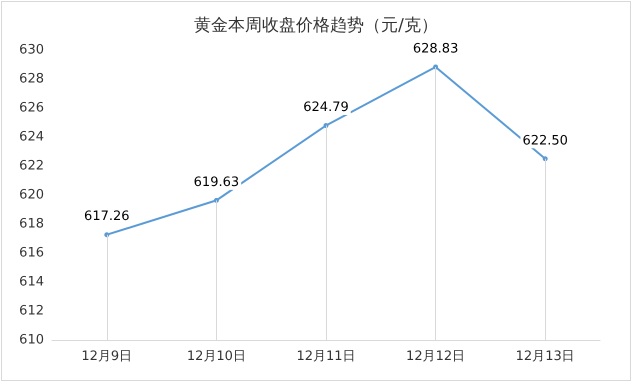  What do you see at coordinates (545, 140) in the screenshot?
I see `text: 622.50` at bounding box center [545, 140].